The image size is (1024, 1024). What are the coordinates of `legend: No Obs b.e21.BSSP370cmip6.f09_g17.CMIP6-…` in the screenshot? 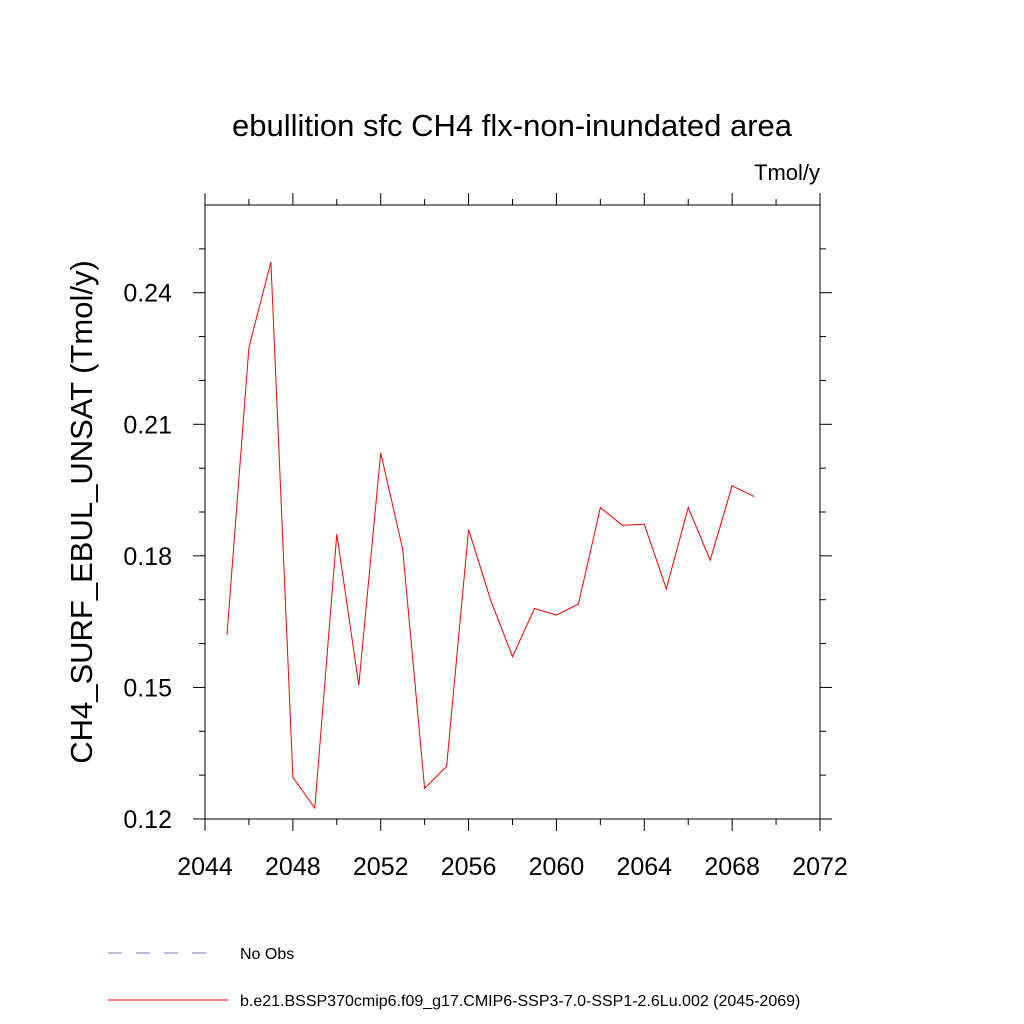 It's located at (454, 978).